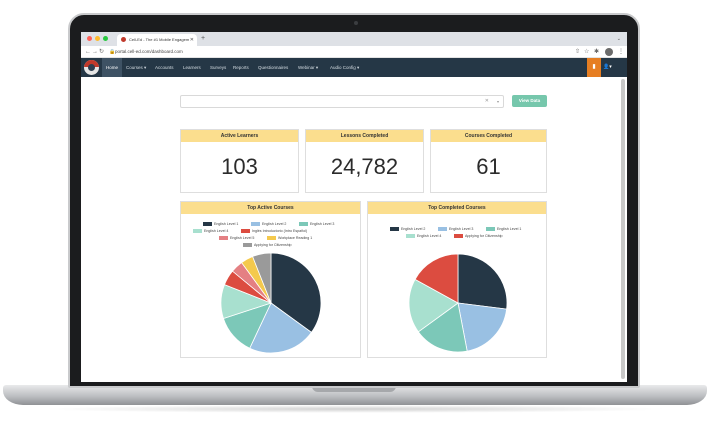 The height and width of the screenshot is (424, 710). I want to click on nav-questionnaires: Questionnaires, so click(273, 67).